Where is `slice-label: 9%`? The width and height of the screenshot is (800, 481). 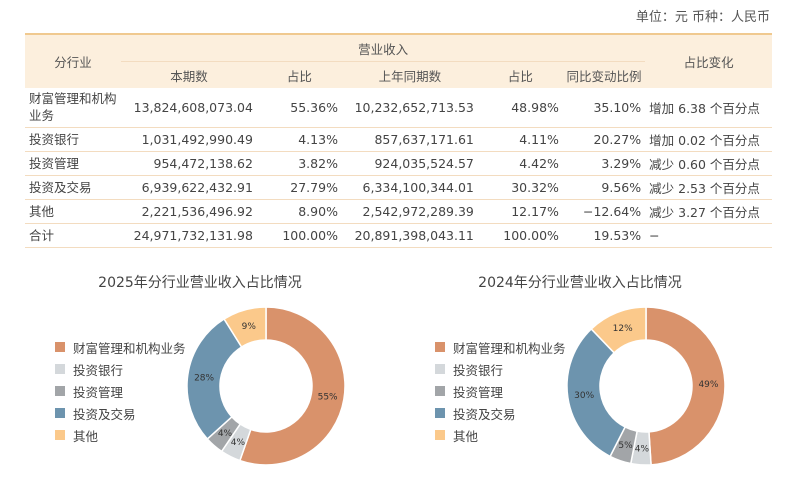 slice-label: 9% is located at coordinates (249, 327).